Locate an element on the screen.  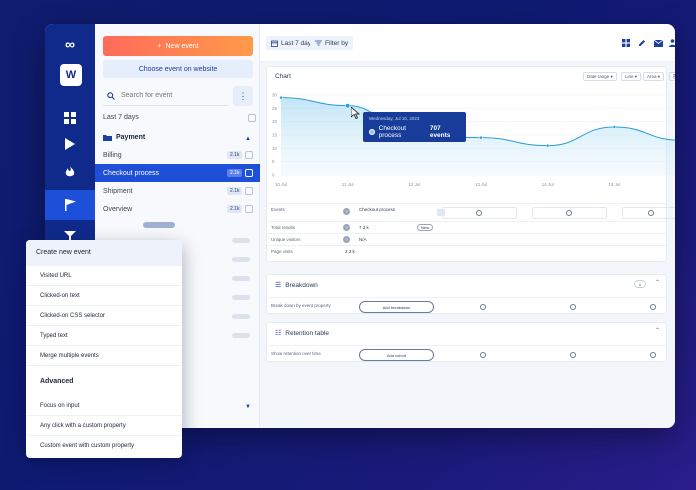
folder-payment: Payment is located at coordinates (124, 137).